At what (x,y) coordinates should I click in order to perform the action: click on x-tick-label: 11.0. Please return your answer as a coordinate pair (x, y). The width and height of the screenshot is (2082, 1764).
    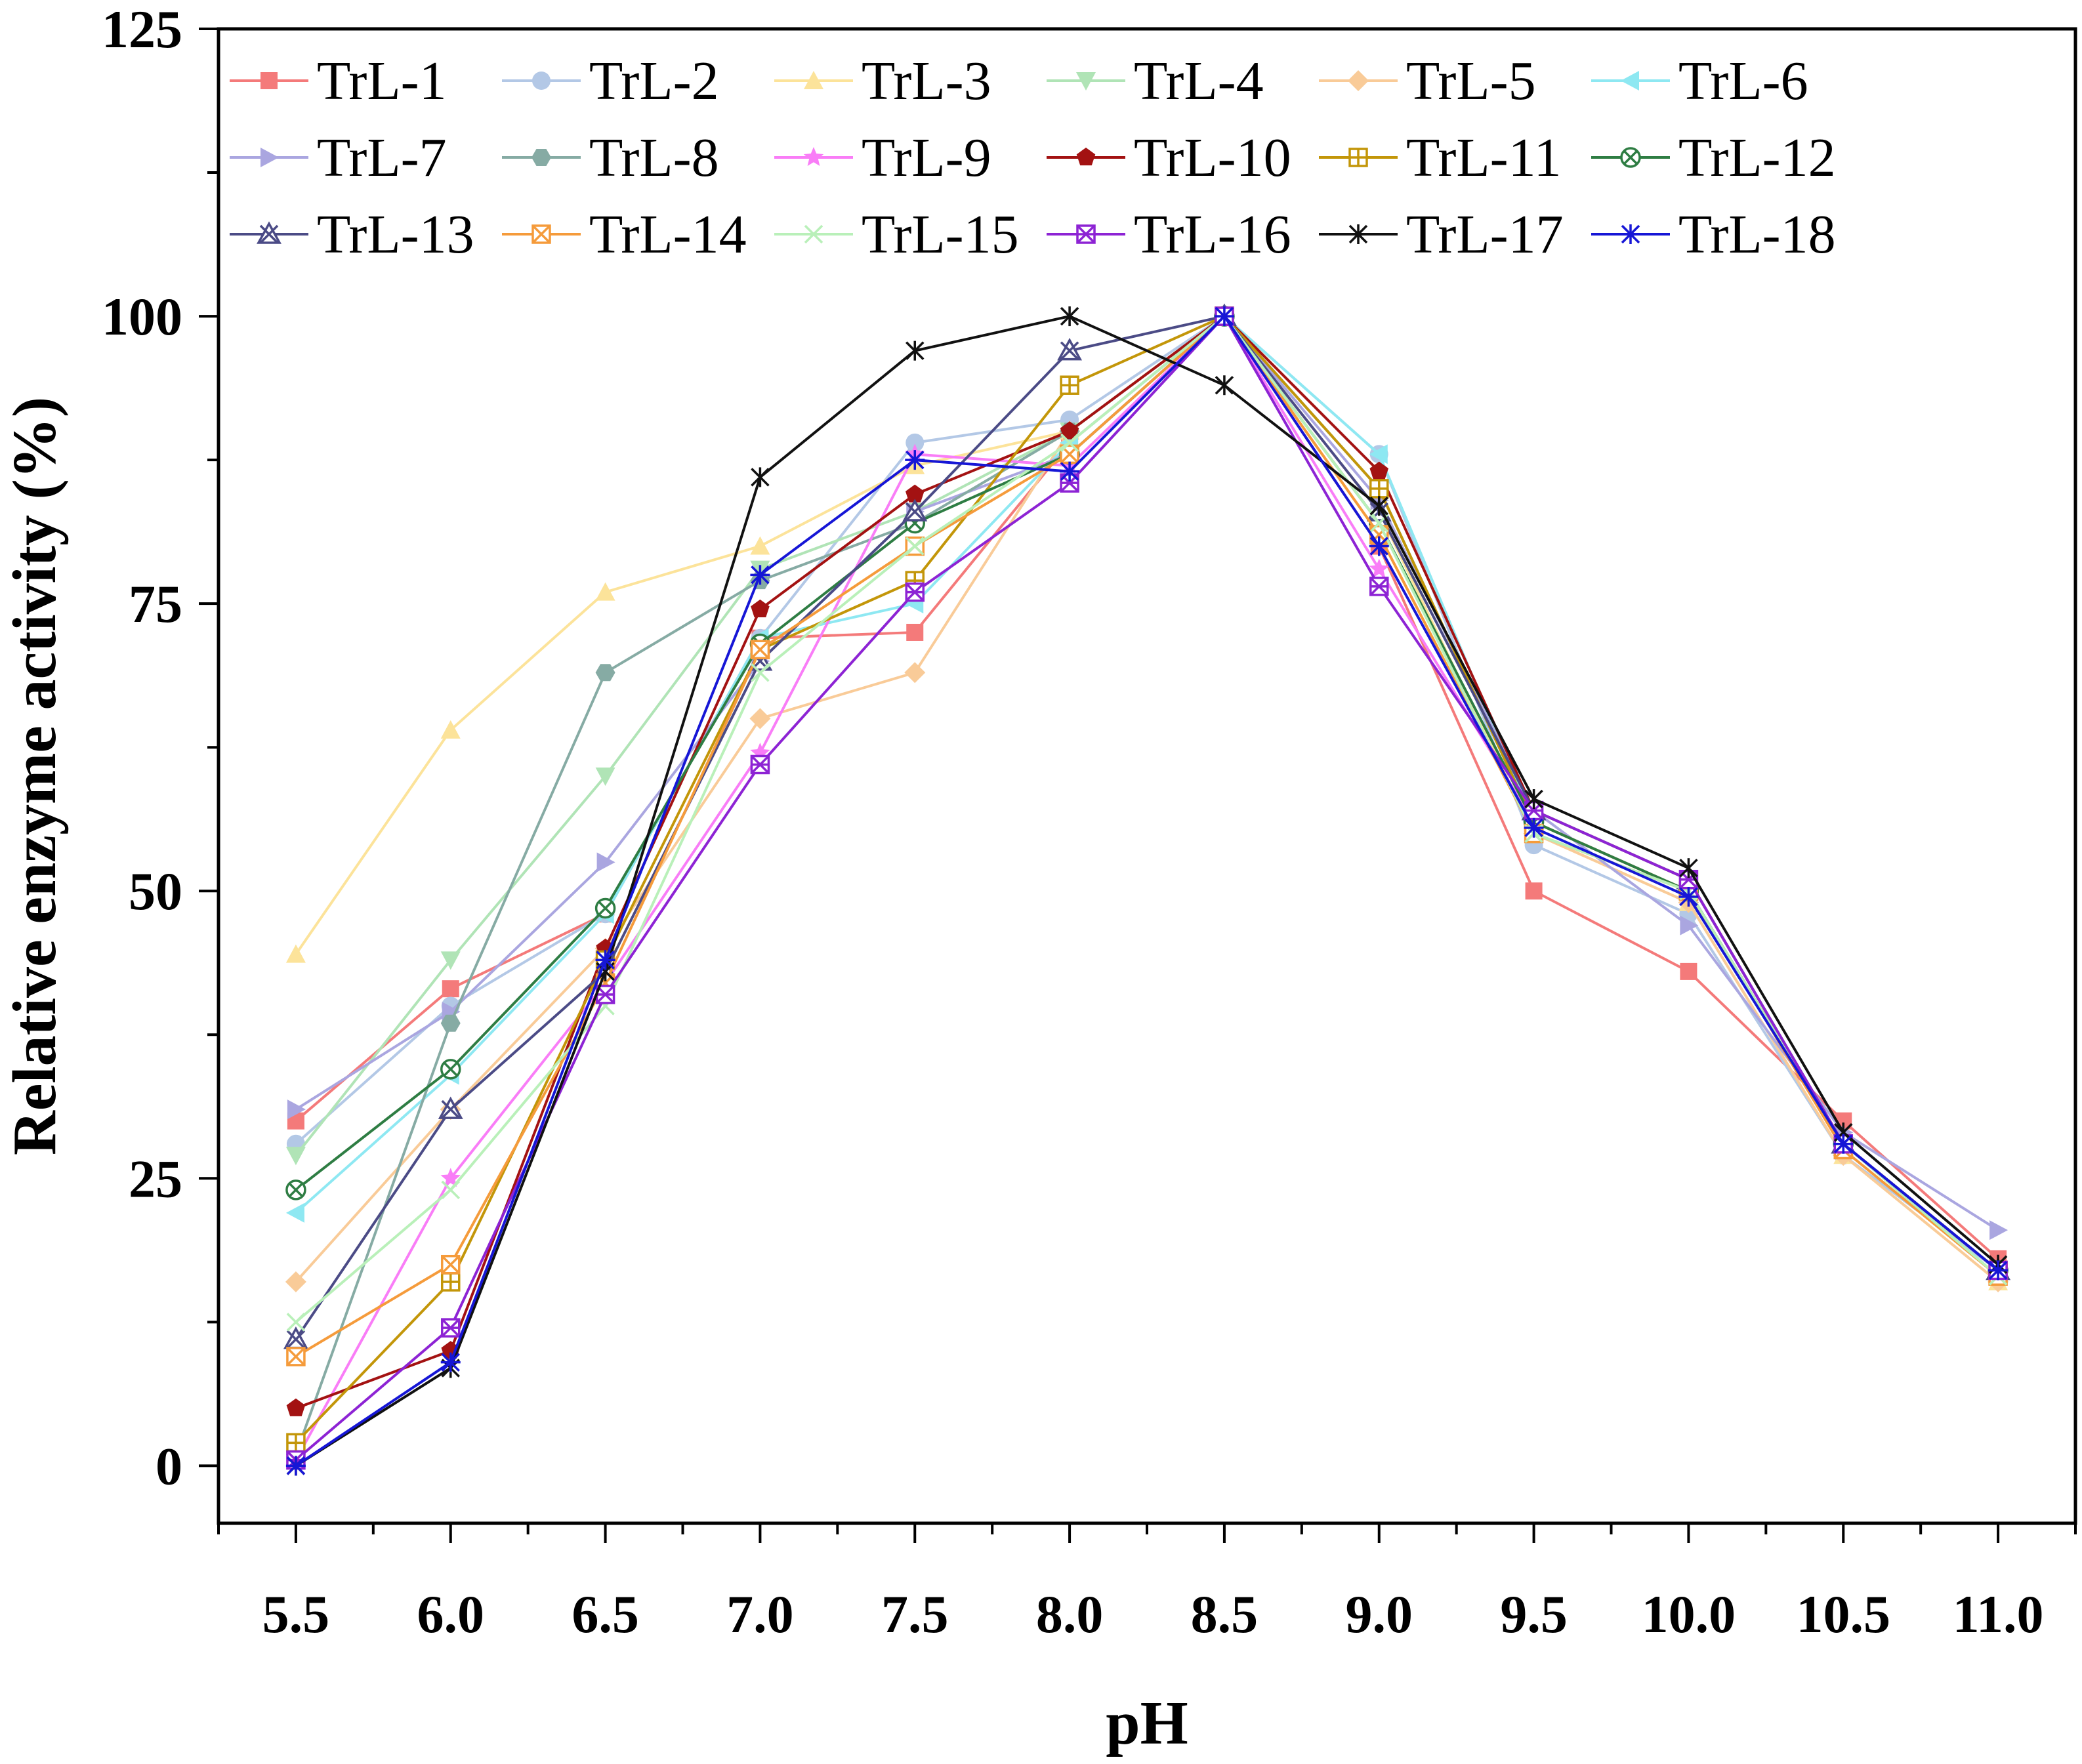
    Looking at the image, I should click on (1998, 1614).